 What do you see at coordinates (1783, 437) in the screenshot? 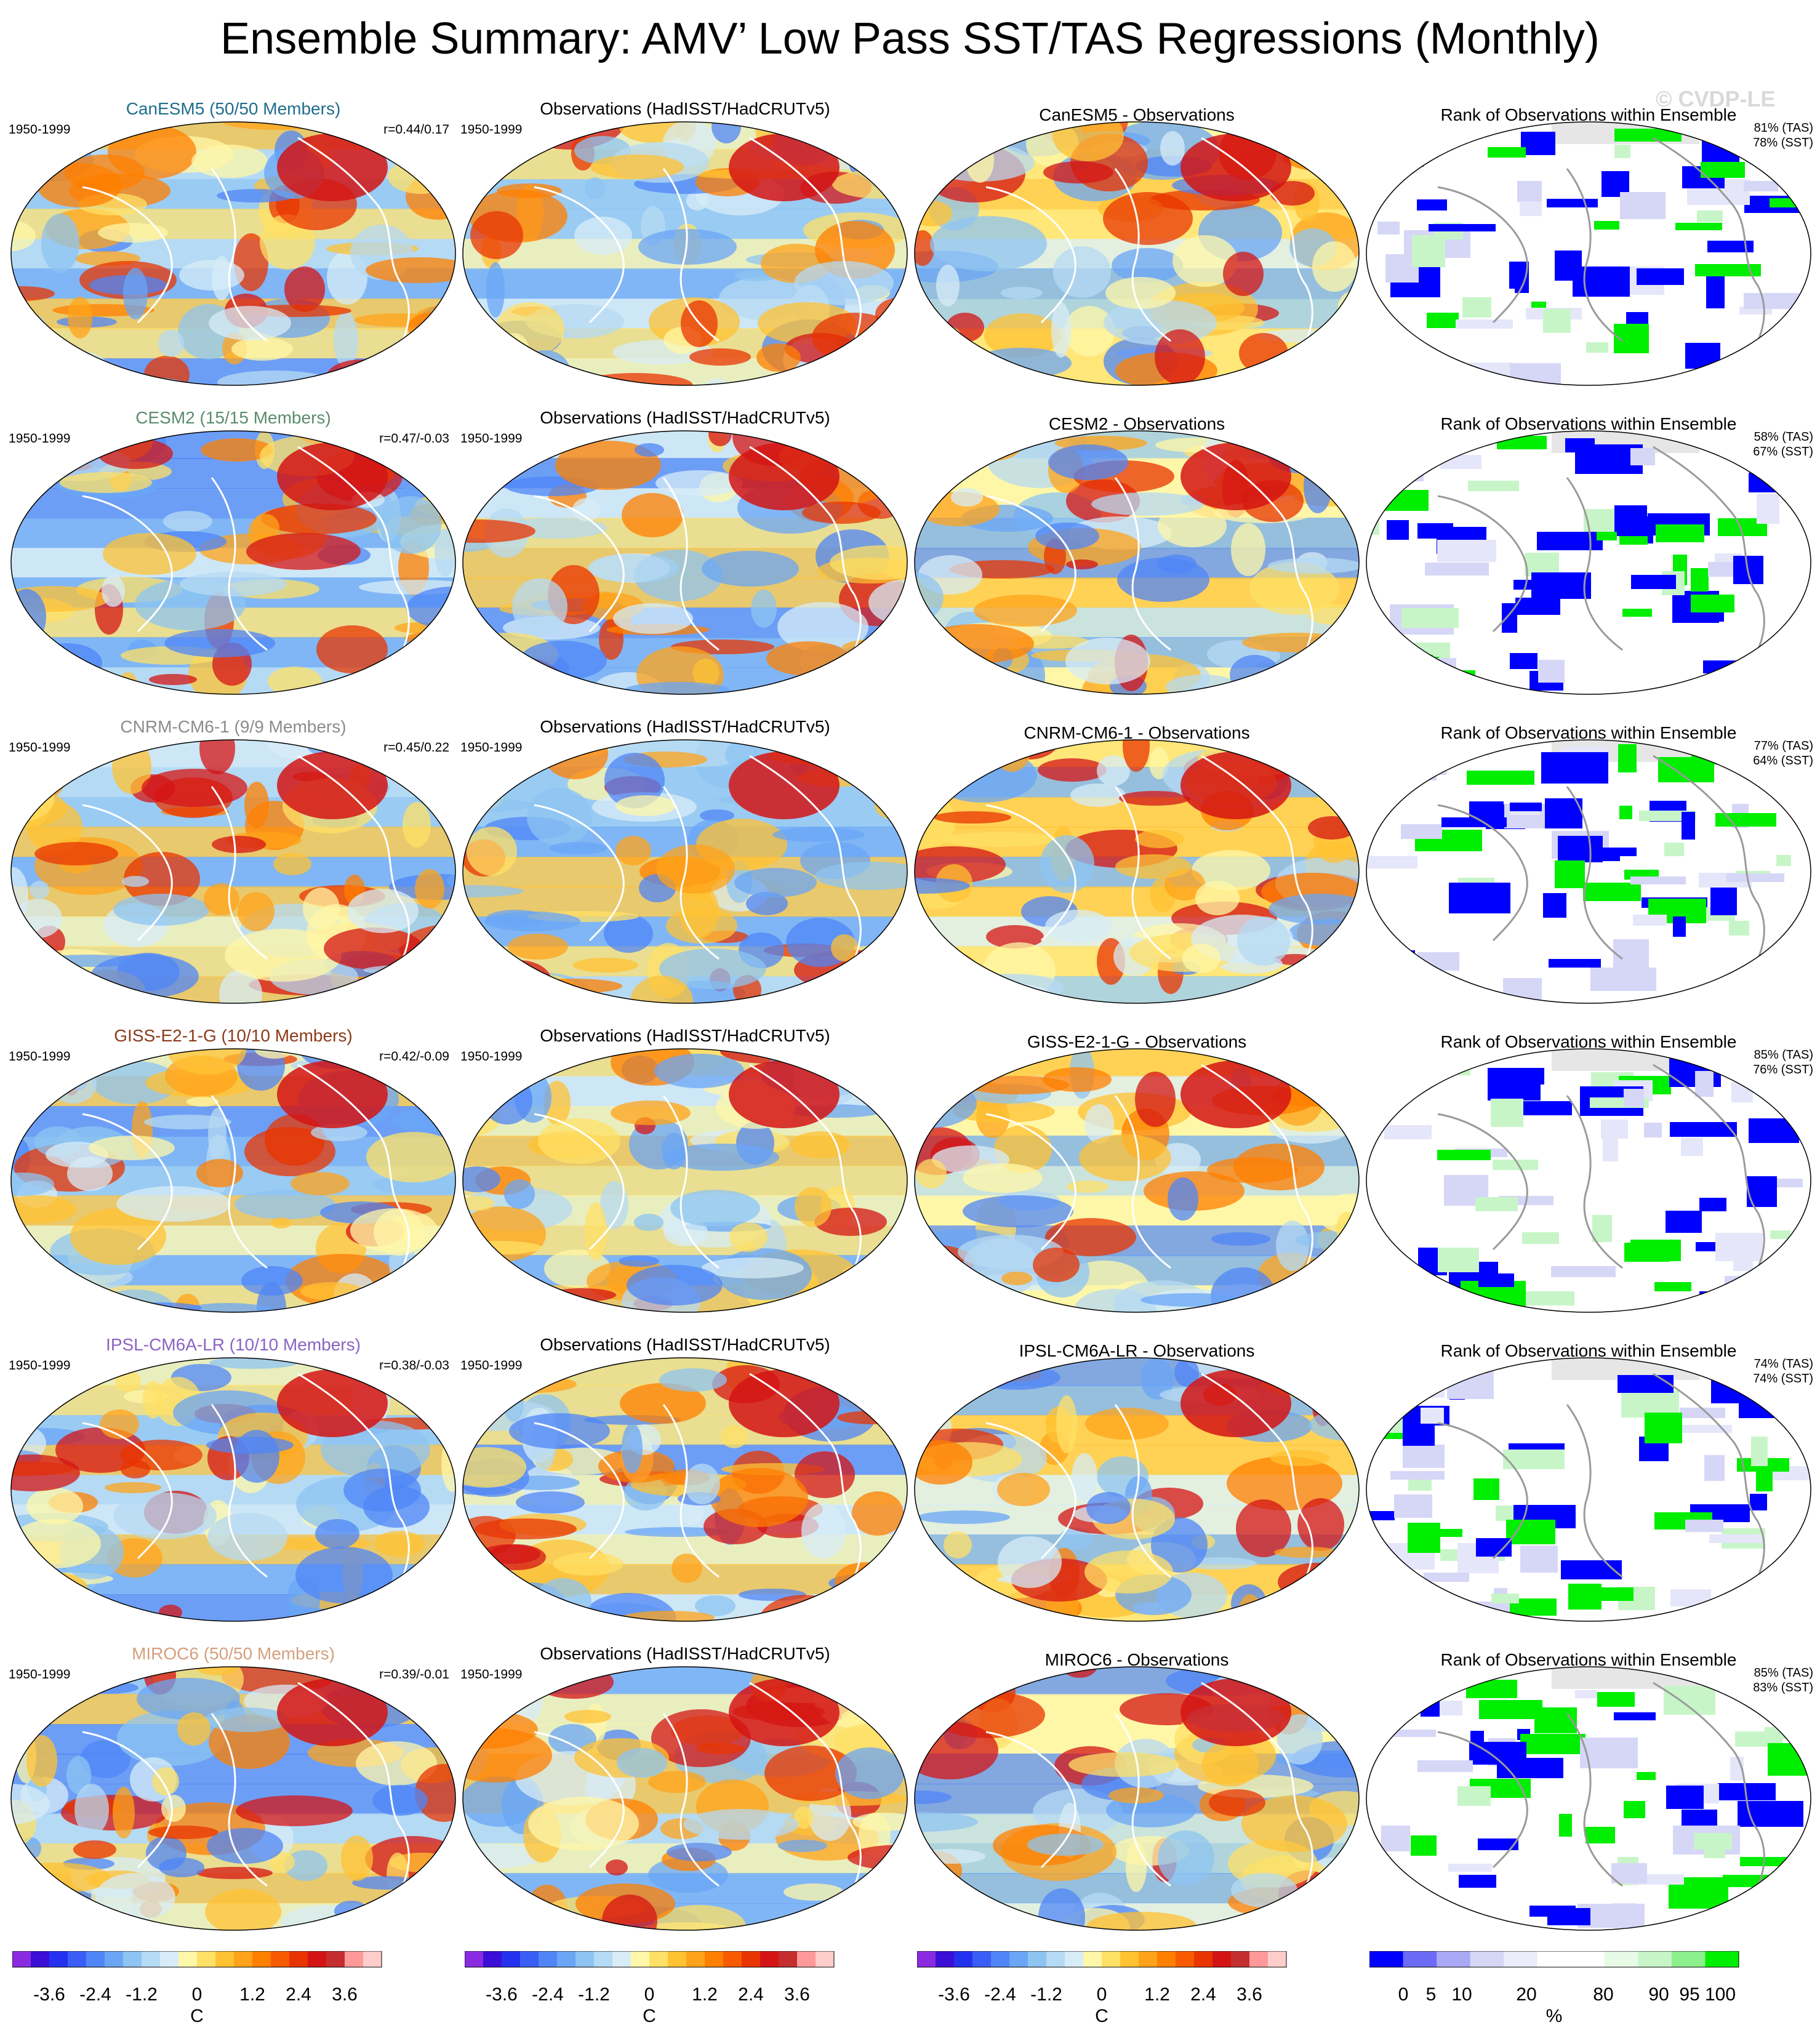
I see `tas-rank: 58% (TAS)` at bounding box center [1783, 437].